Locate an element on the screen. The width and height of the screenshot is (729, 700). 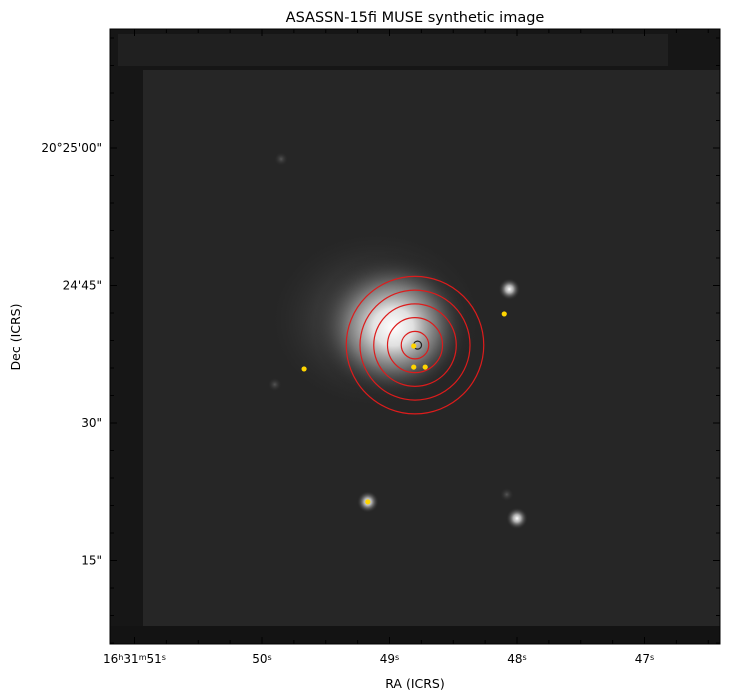
image-bottom-band is located at coordinates (415, 635).